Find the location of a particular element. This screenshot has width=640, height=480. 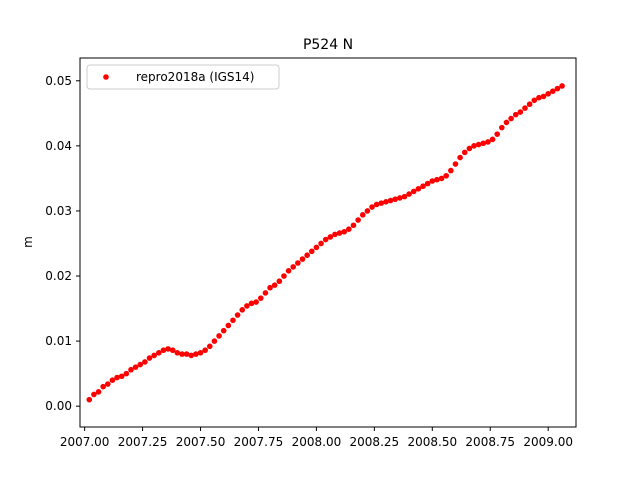

x-tick-label: 2009.00 is located at coordinates (548, 442).